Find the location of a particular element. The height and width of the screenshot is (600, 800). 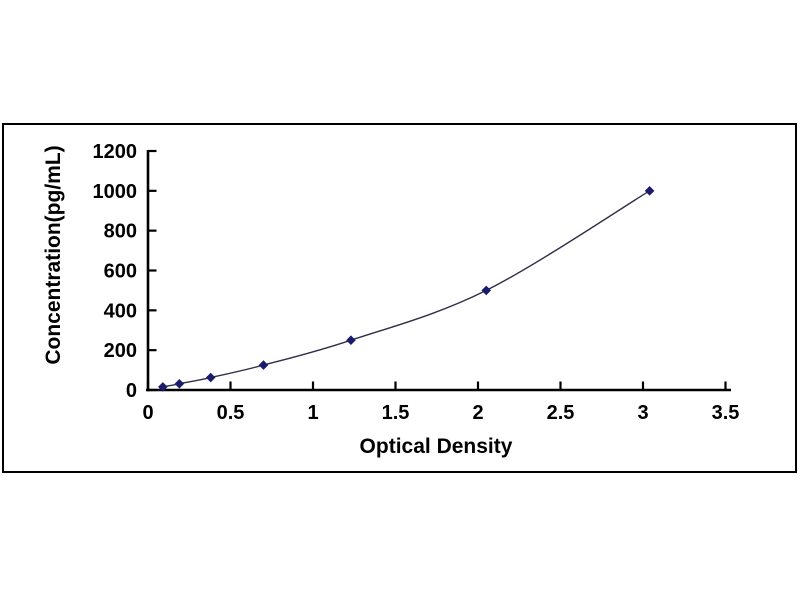

y-tick-label: 800 is located at coordinates (120, 232).